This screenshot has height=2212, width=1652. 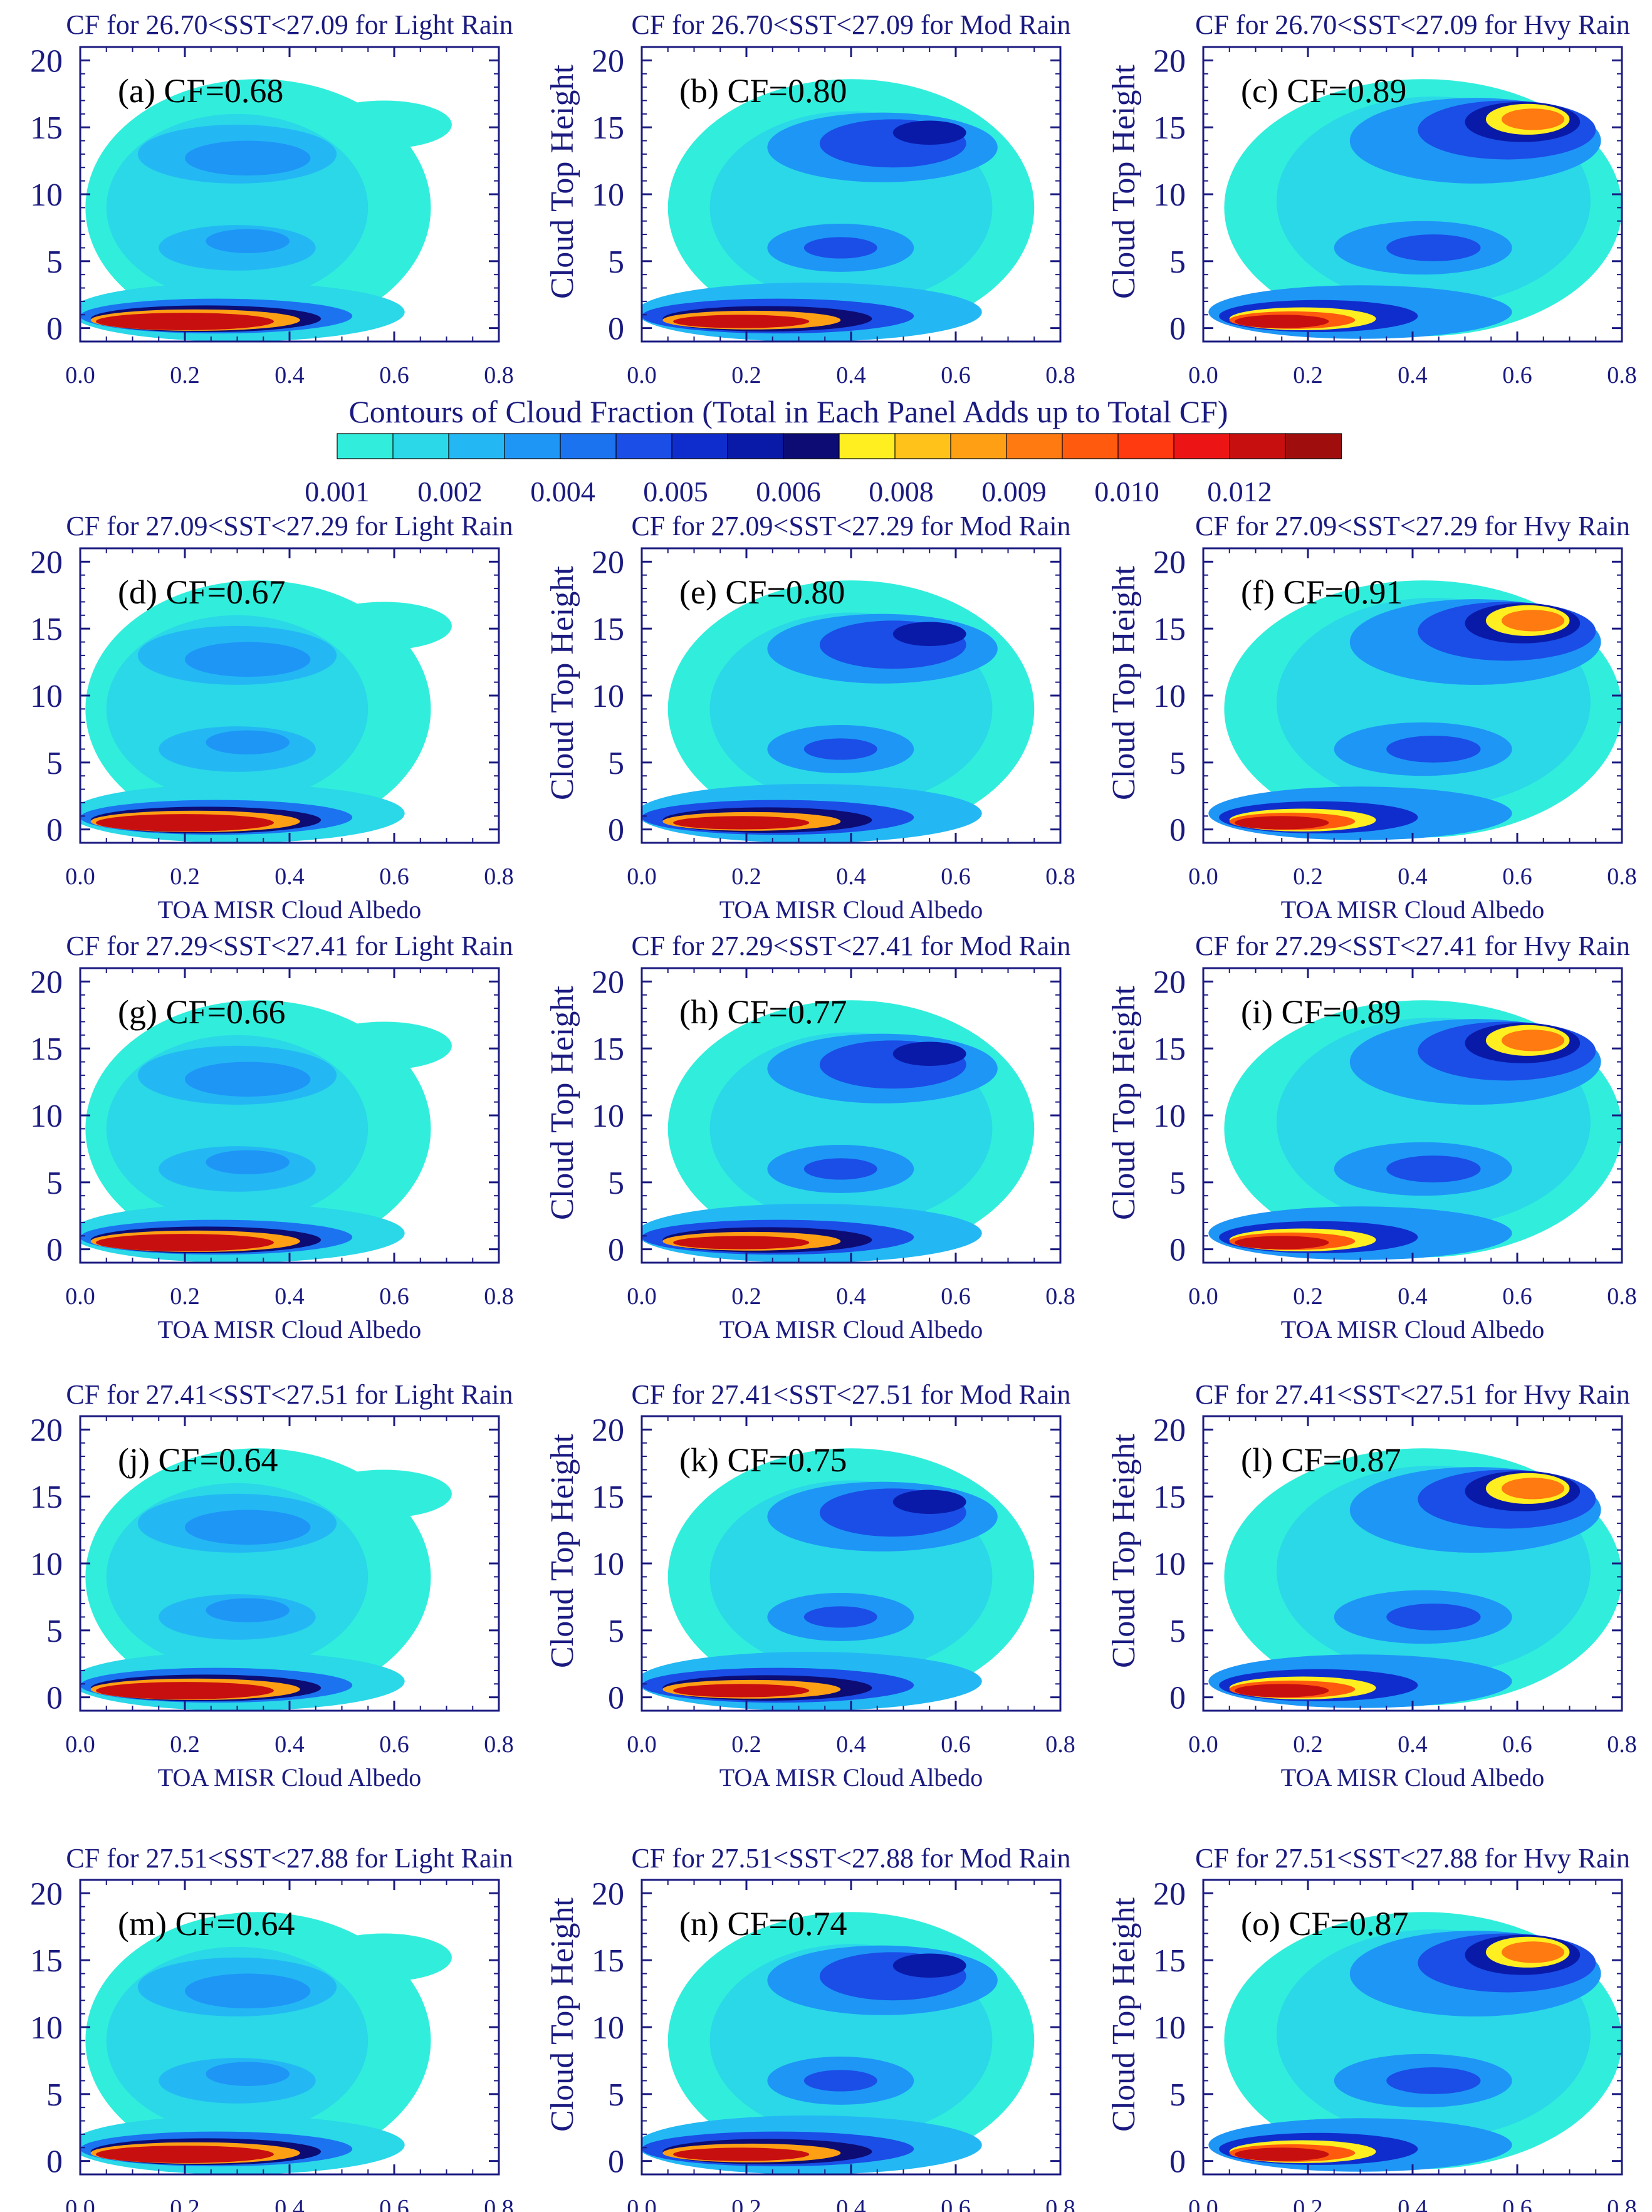 I want to click on colorbar-tick-label: 0.006, so click(x=788, y=492).